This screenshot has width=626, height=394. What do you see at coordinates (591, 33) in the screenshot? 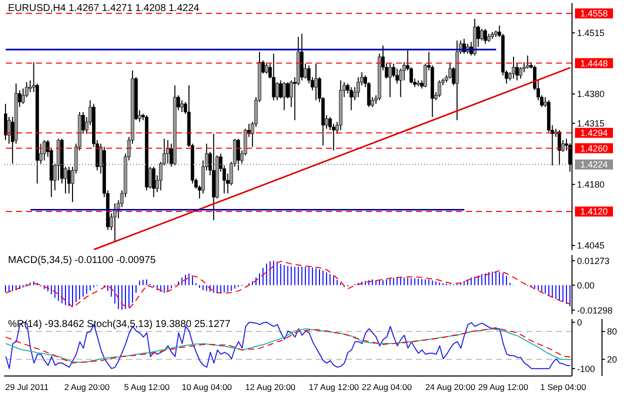
I see `y-tick-label: 1.4515` at bounding box center [591, 33].